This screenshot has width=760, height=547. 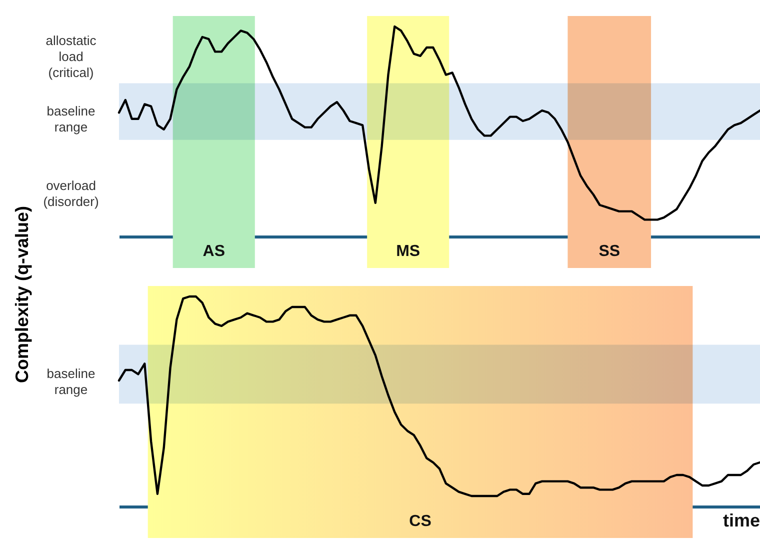 I want to click on y-axis-title: Complexity (q-value), so click(x=22, y=295).